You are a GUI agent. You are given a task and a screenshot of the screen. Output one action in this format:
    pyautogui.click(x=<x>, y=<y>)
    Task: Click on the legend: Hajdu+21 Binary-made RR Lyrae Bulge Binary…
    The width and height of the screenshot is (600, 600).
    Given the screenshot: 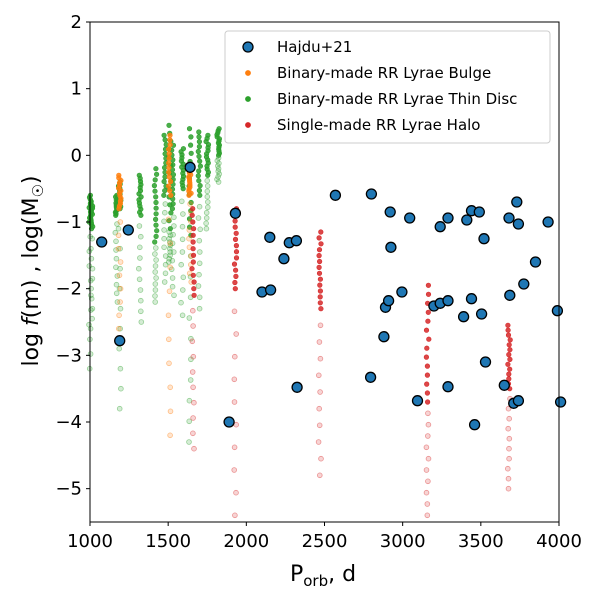 What is the action you would take?
    pyautogui.click(x=387, y=87)
    